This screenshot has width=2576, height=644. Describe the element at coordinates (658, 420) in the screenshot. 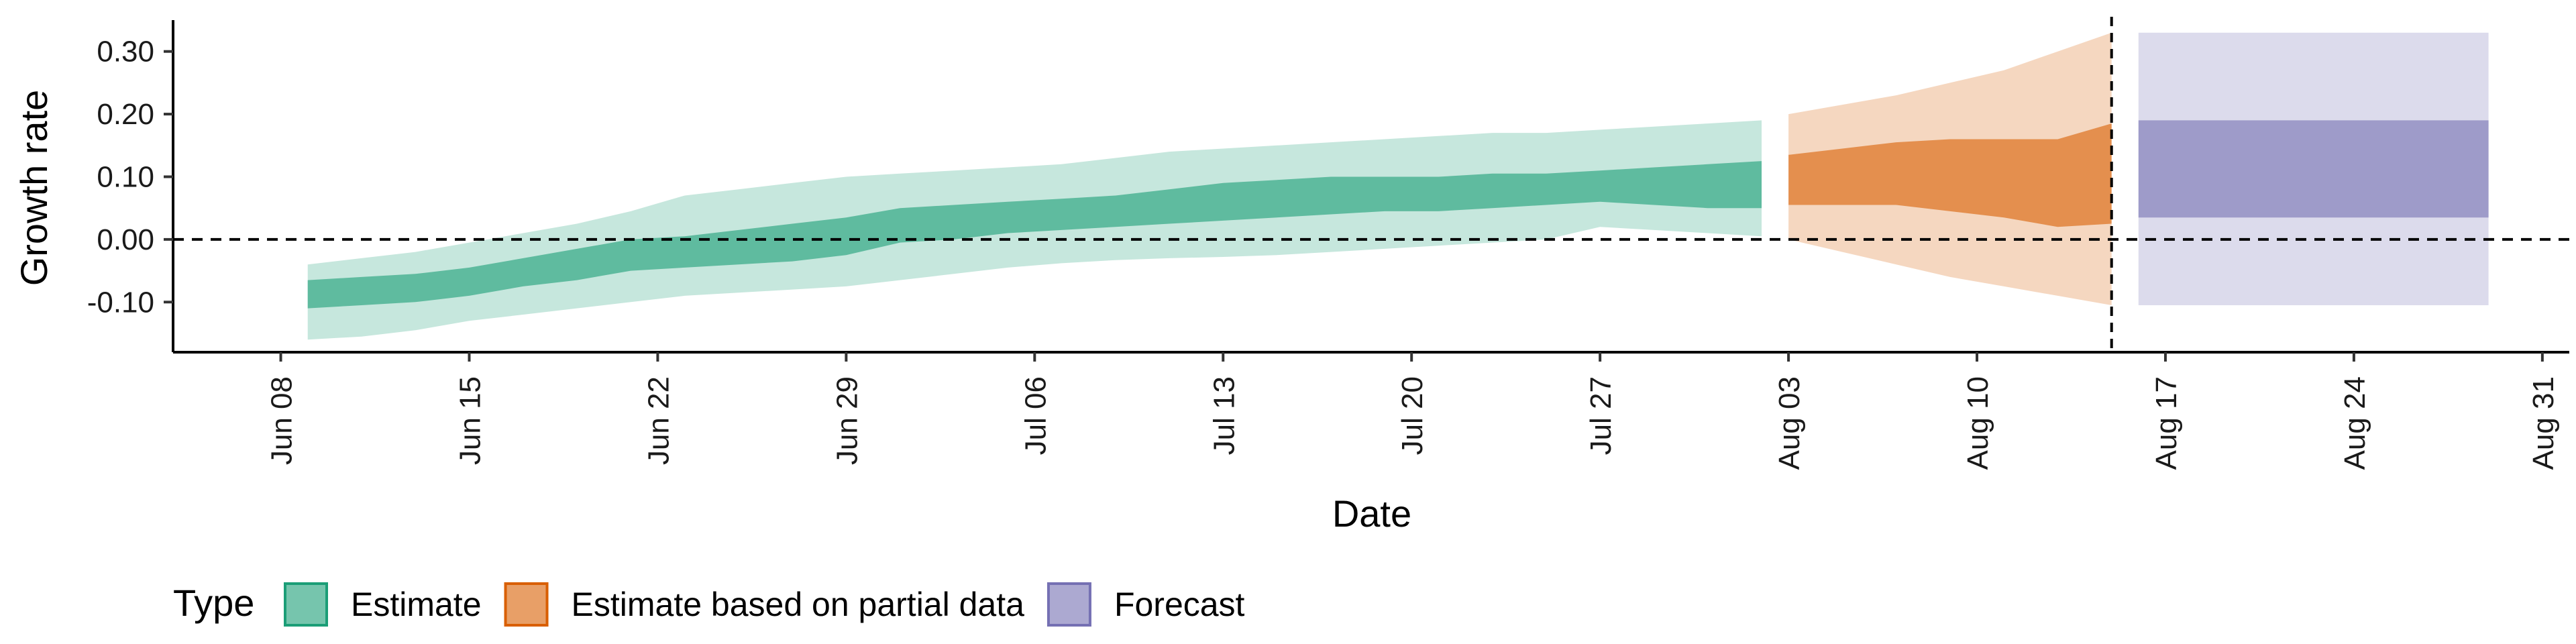

I see `x-tick-label: Jun 22` at that location.